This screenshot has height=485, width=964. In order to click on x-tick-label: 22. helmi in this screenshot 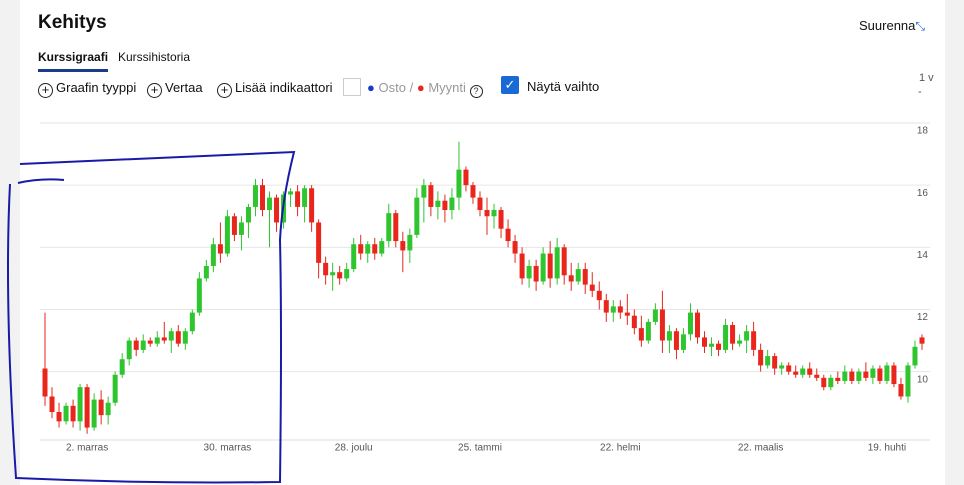, I will do `click(620, 448)`.